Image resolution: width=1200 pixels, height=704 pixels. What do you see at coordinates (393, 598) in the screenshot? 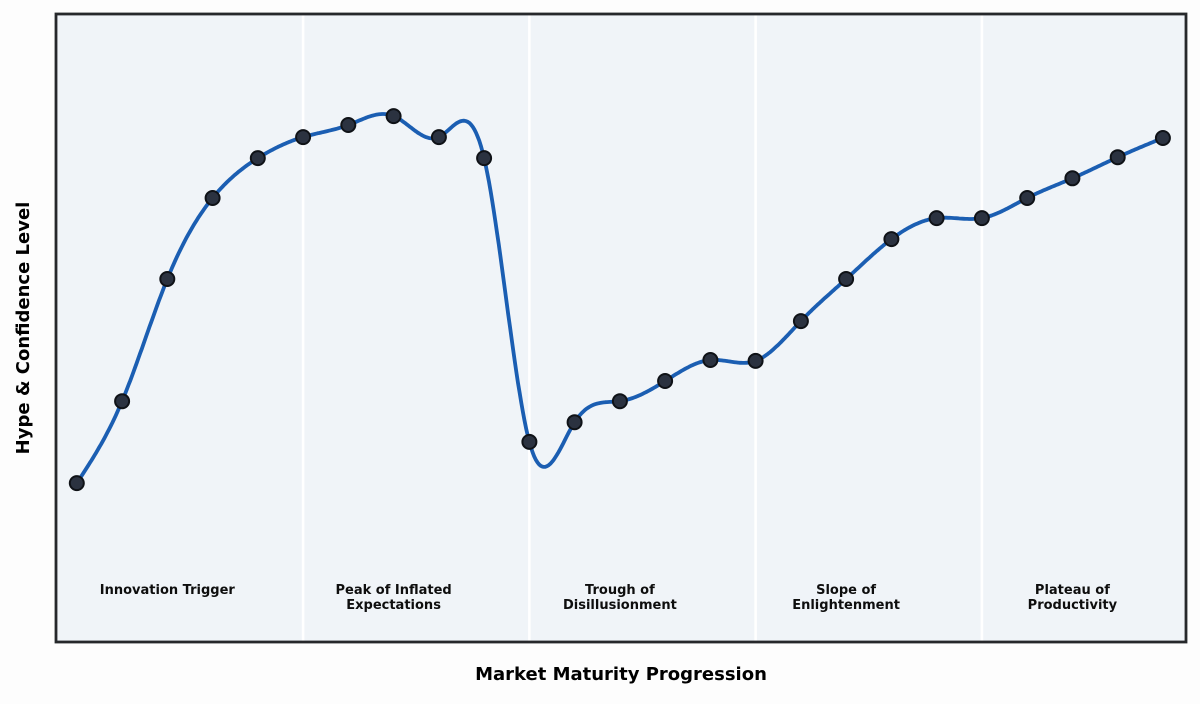
I see `phase-label-peak-of-inflated-expectations: Peak of Inflated Expectations` at bounding box center [393, 598].